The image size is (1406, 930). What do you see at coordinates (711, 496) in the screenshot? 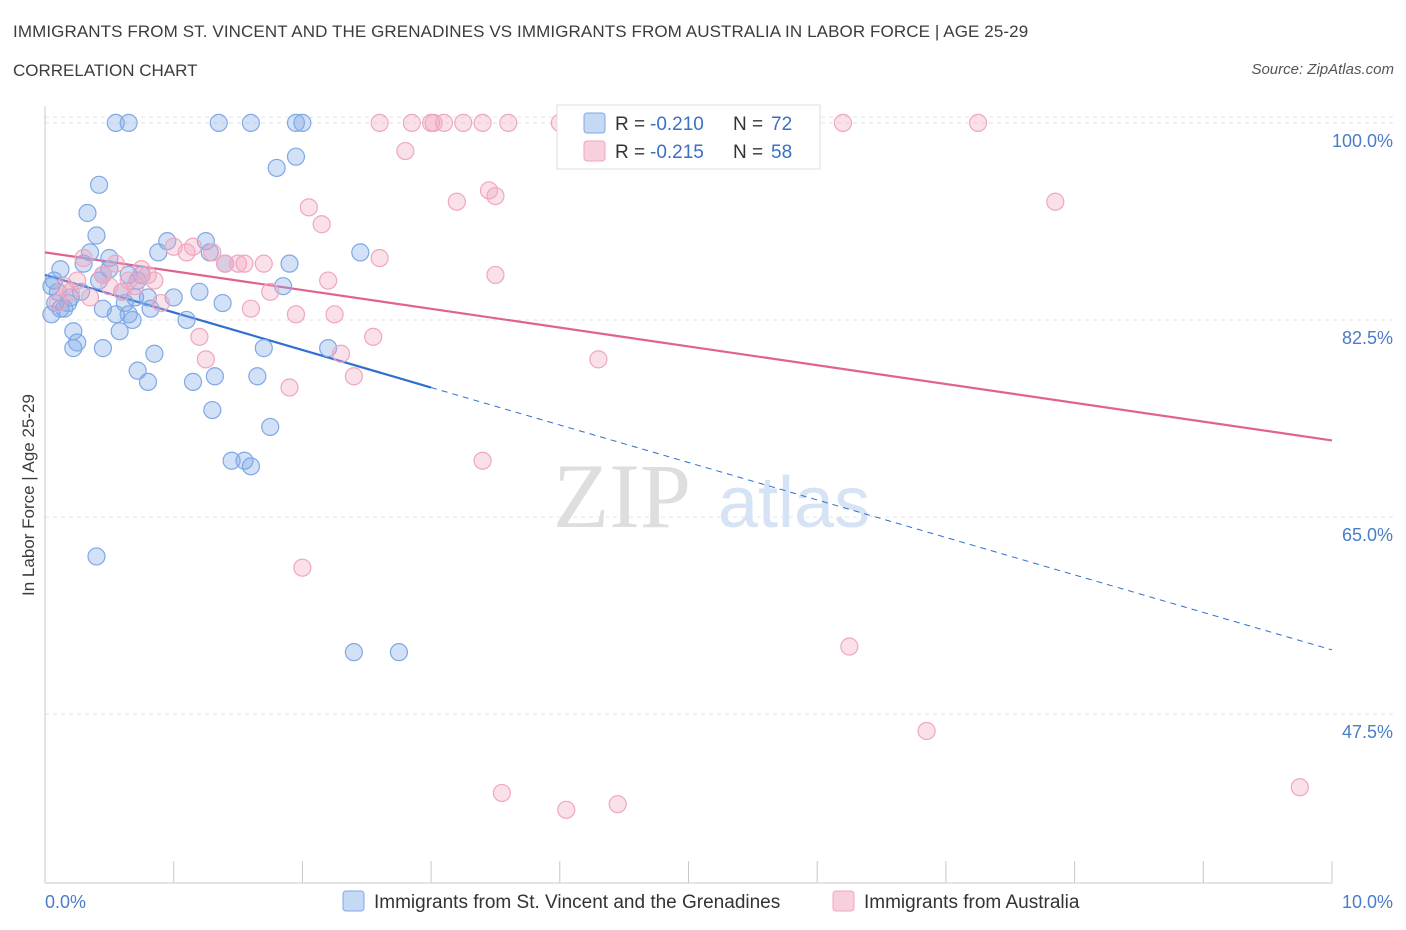
I see `watermark: ZIP atlas` at bounding box center [711, 496].